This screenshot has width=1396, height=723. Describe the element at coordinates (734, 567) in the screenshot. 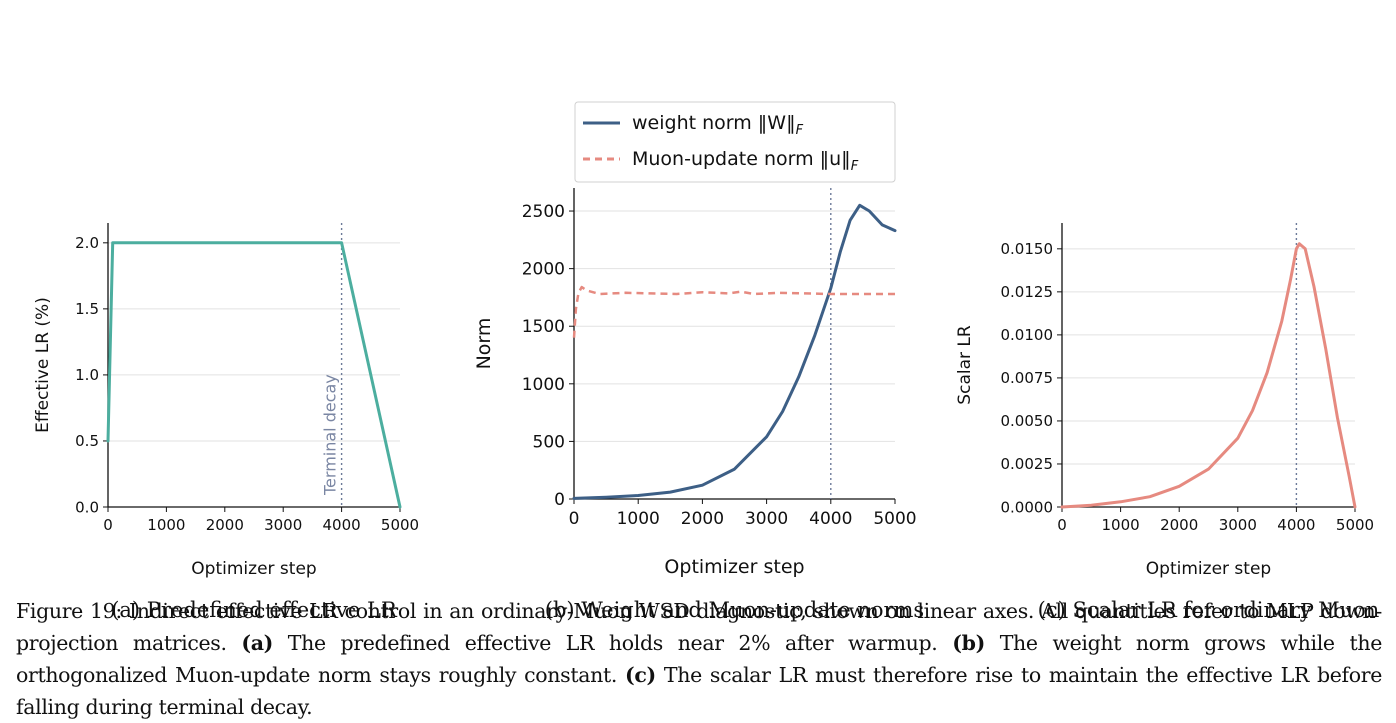

I see `chart-b-x-axis-label: Optimizer step` at that location.